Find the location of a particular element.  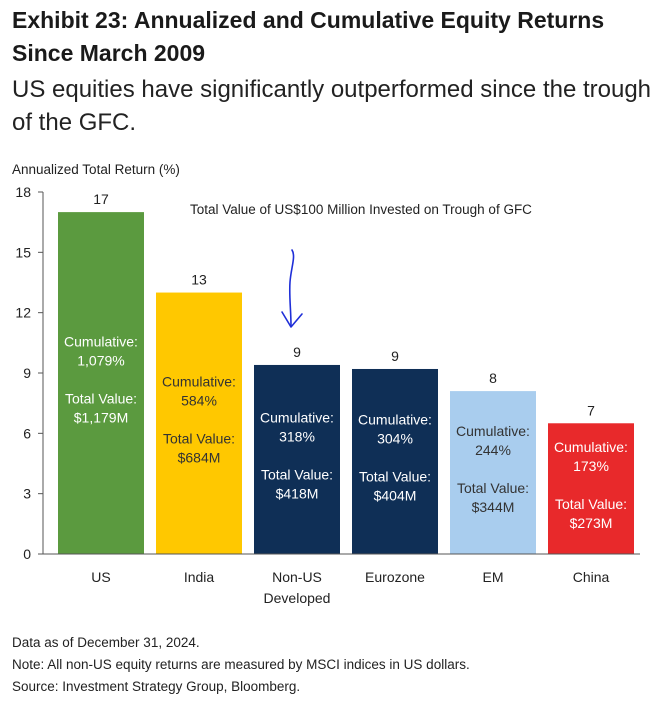

arrow-head-icon is located at coordinates (292, 319).